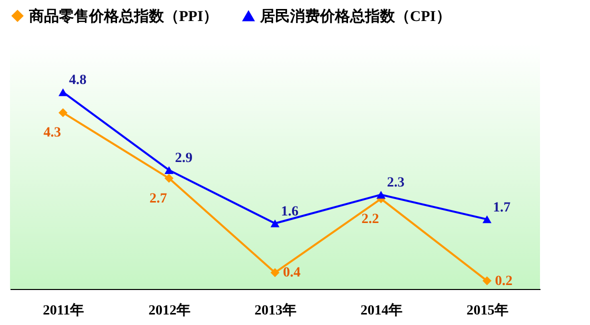 The width and height of the screenshot is (590, 325). Describe the element at coordinates (289, 212) in the screenshot. I see `data-label: 1.6` at that location.